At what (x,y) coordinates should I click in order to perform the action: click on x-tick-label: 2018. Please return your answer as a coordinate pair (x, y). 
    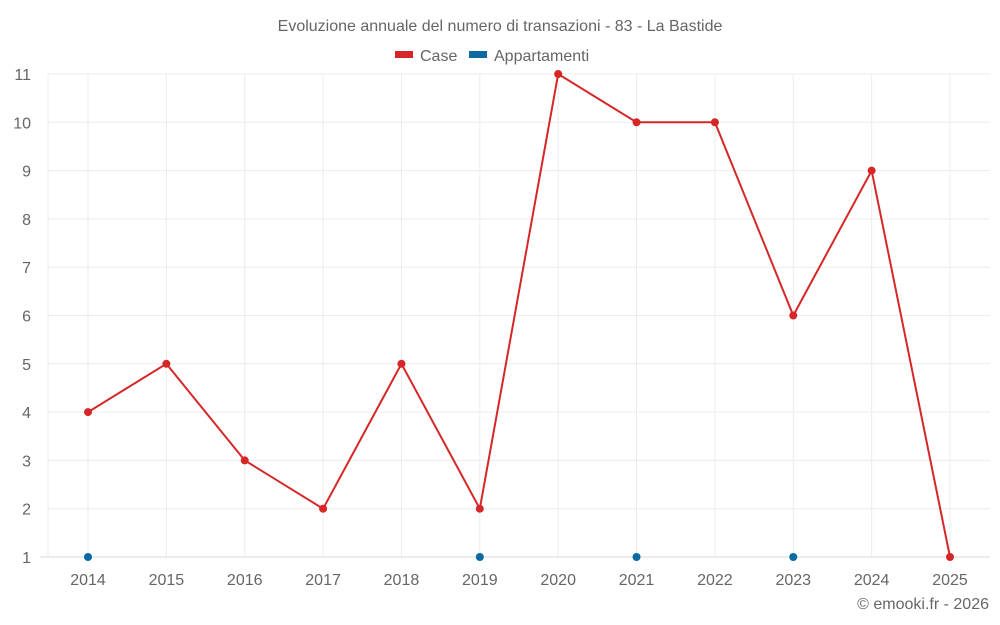
    Looking at the image, I should click on (402, 580).